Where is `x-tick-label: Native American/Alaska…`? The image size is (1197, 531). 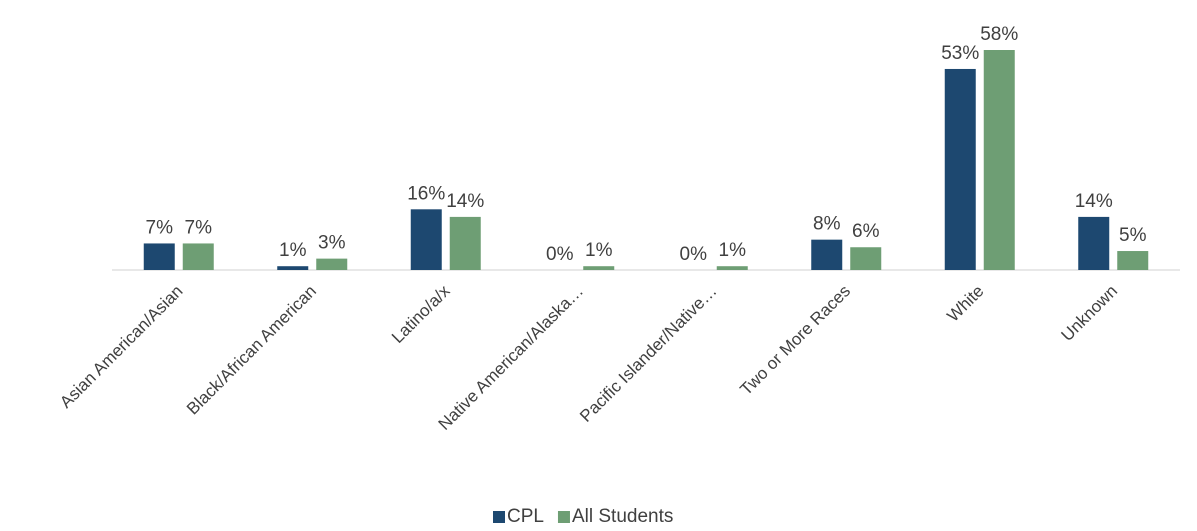 x-tick-label: Native American/Alaska… is located at coordinates (511, 357).